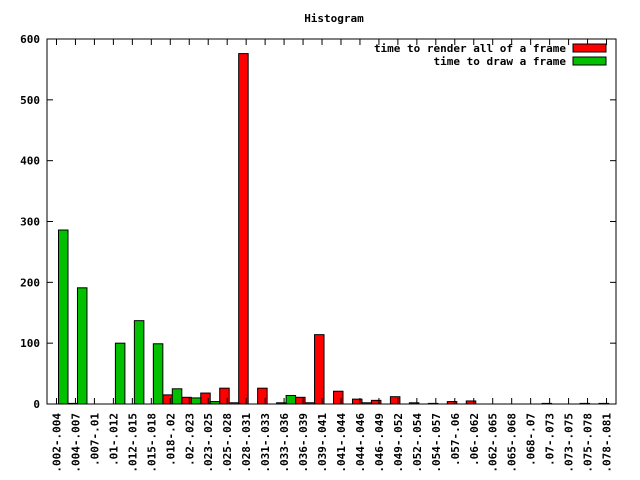 The width and height of the screenshot is (640, 480). What do you see at coordinates (395, 400) in the screenshot?
I see `bar-series-1-.049-.052` at bounding box center [395, 400].